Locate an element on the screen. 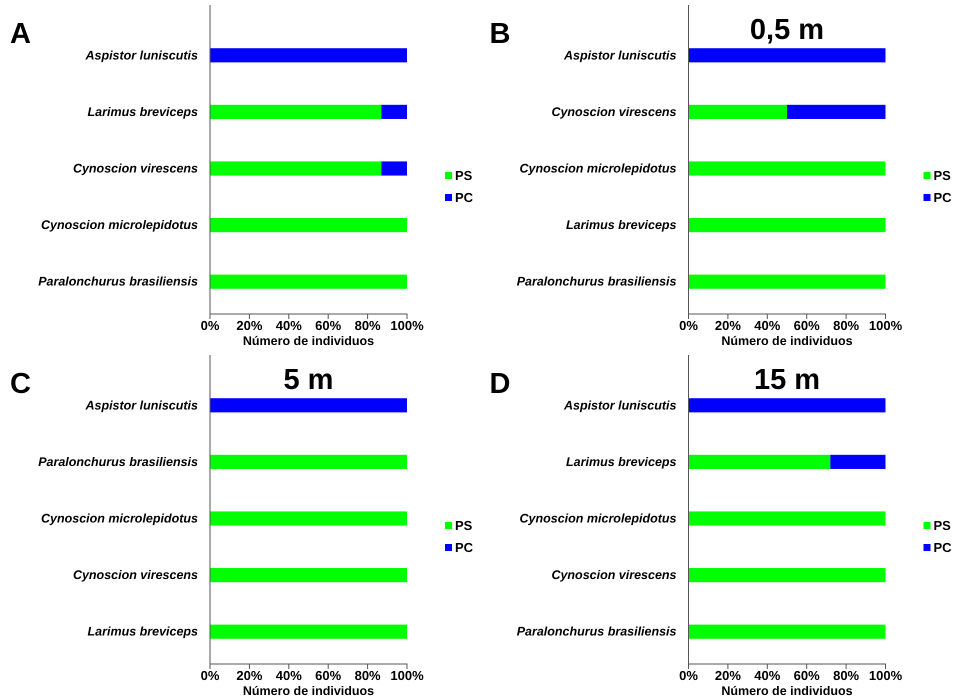  text: B is located at coordinates (500, 34).